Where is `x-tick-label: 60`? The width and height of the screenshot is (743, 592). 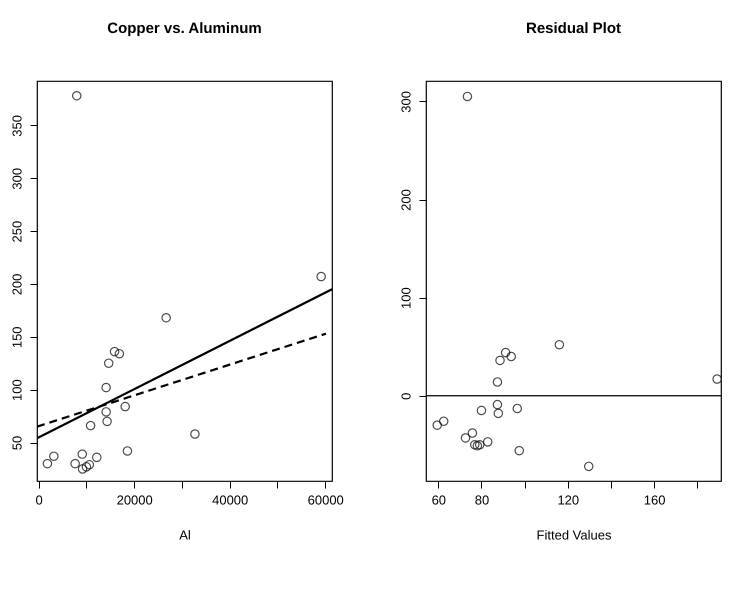 x-tick-label: 60 is located at coordinates (439, 500).